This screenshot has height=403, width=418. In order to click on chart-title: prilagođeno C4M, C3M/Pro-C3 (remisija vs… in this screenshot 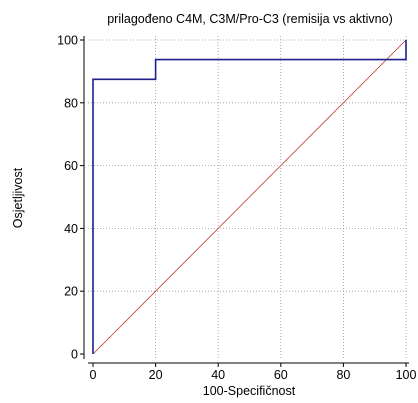, I will do `click(250, 19)`.